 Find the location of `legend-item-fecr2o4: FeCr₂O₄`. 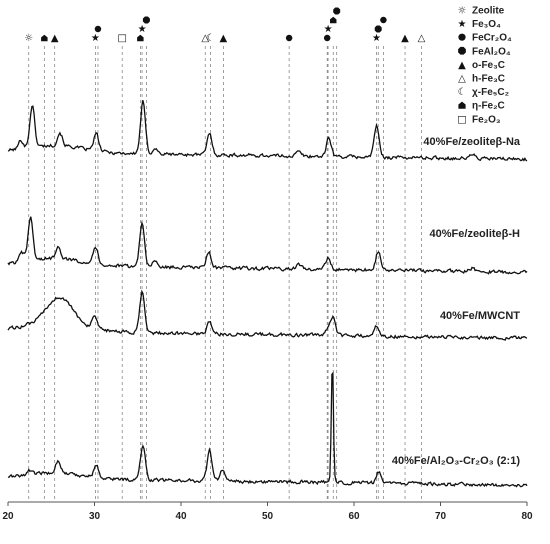

legend-item-fecr2o4: FeCr₂O₄ is located at coordinates (485, 38).